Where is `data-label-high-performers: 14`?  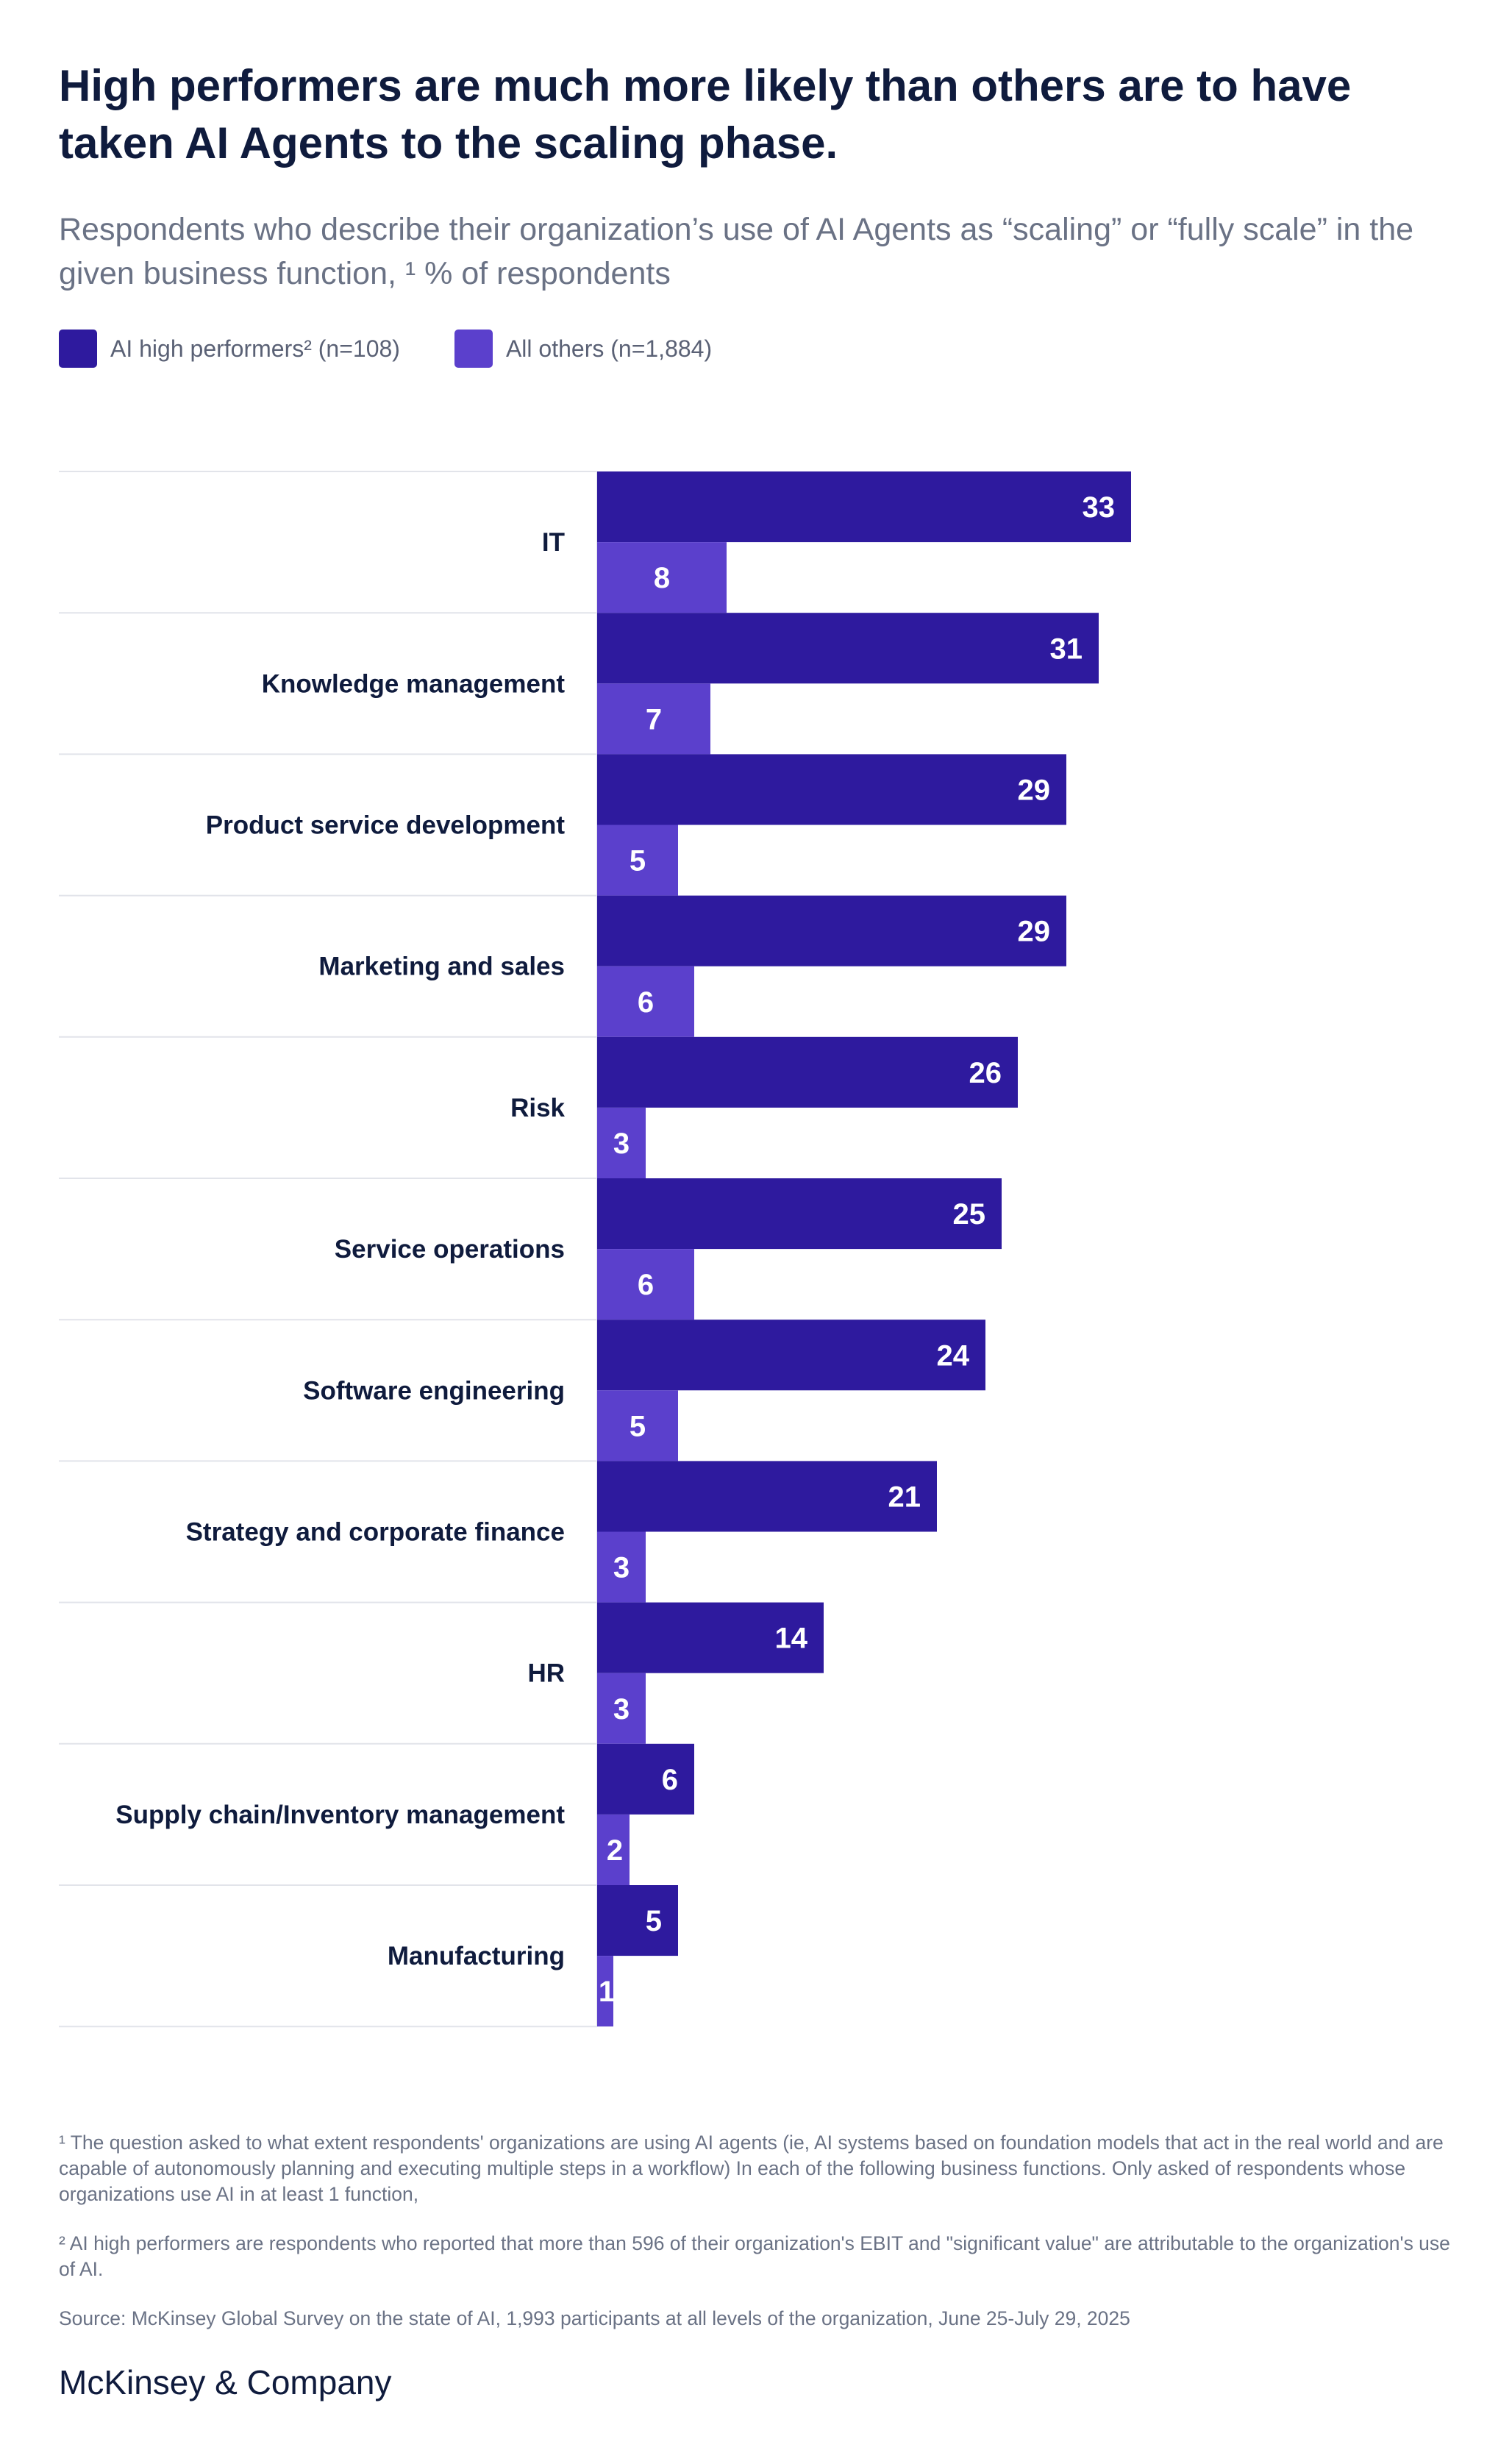 data-label-high-performers: 14 is located at coordinates (791, 1639).